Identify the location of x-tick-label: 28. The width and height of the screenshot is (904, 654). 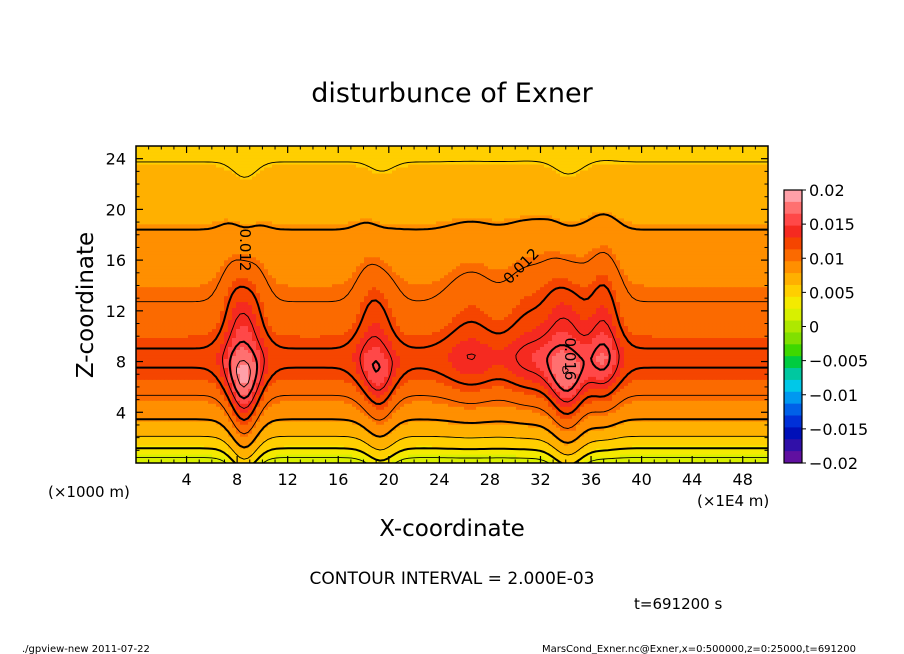
(490, 479).